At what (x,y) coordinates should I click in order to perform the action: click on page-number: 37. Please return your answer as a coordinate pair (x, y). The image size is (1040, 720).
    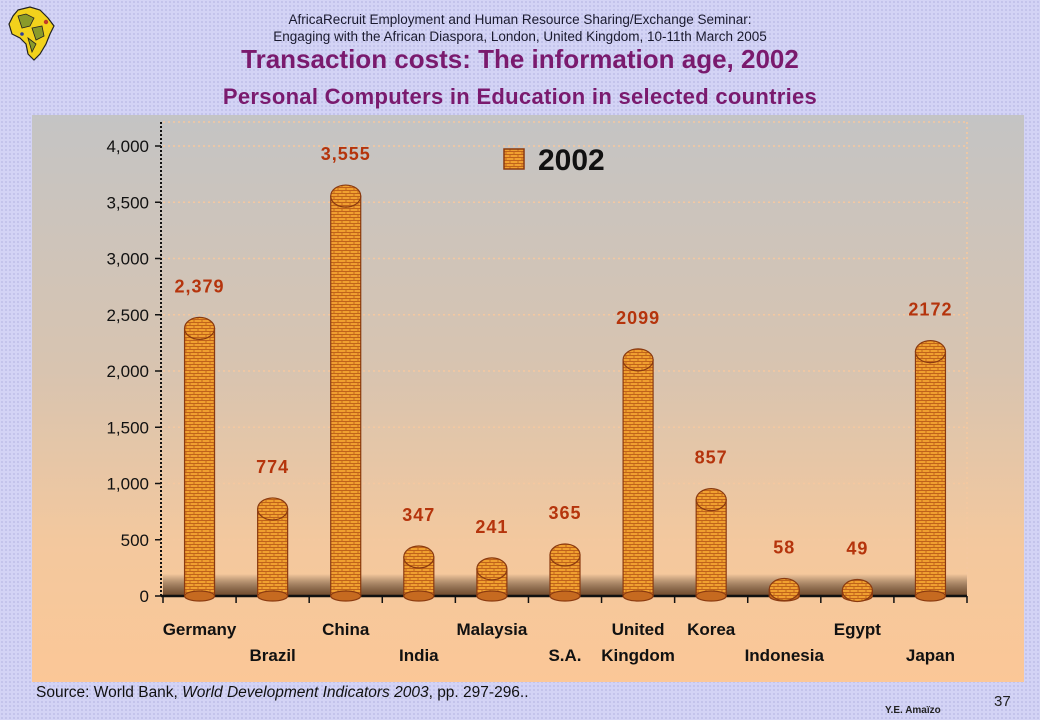
    Looking at the image, I should click on (1002, 701).